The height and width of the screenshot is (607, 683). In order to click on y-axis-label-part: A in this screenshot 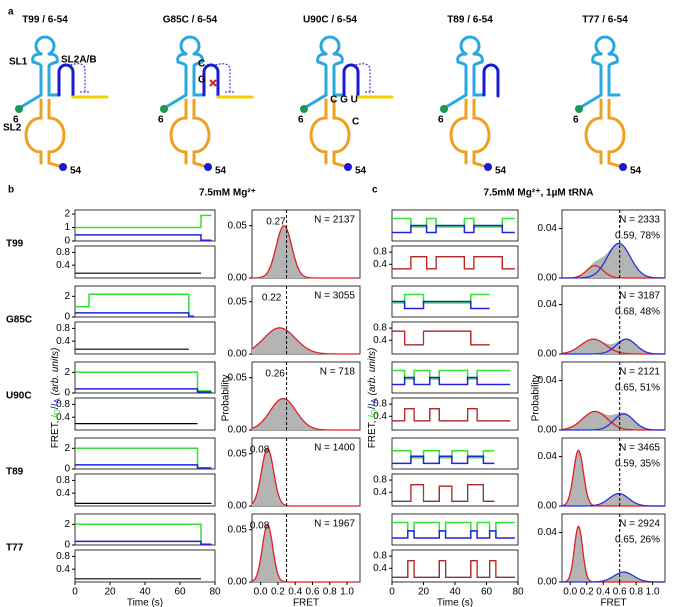, I will do `click(57, 401)`.